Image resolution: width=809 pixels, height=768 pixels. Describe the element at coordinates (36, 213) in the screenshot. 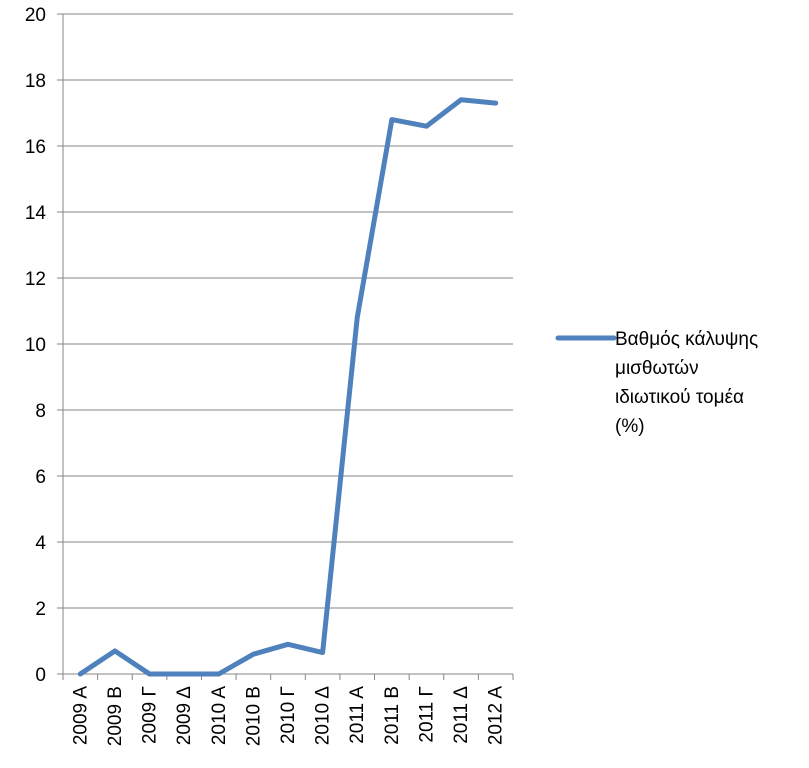

I see `y-tick-label: 14` at that location.